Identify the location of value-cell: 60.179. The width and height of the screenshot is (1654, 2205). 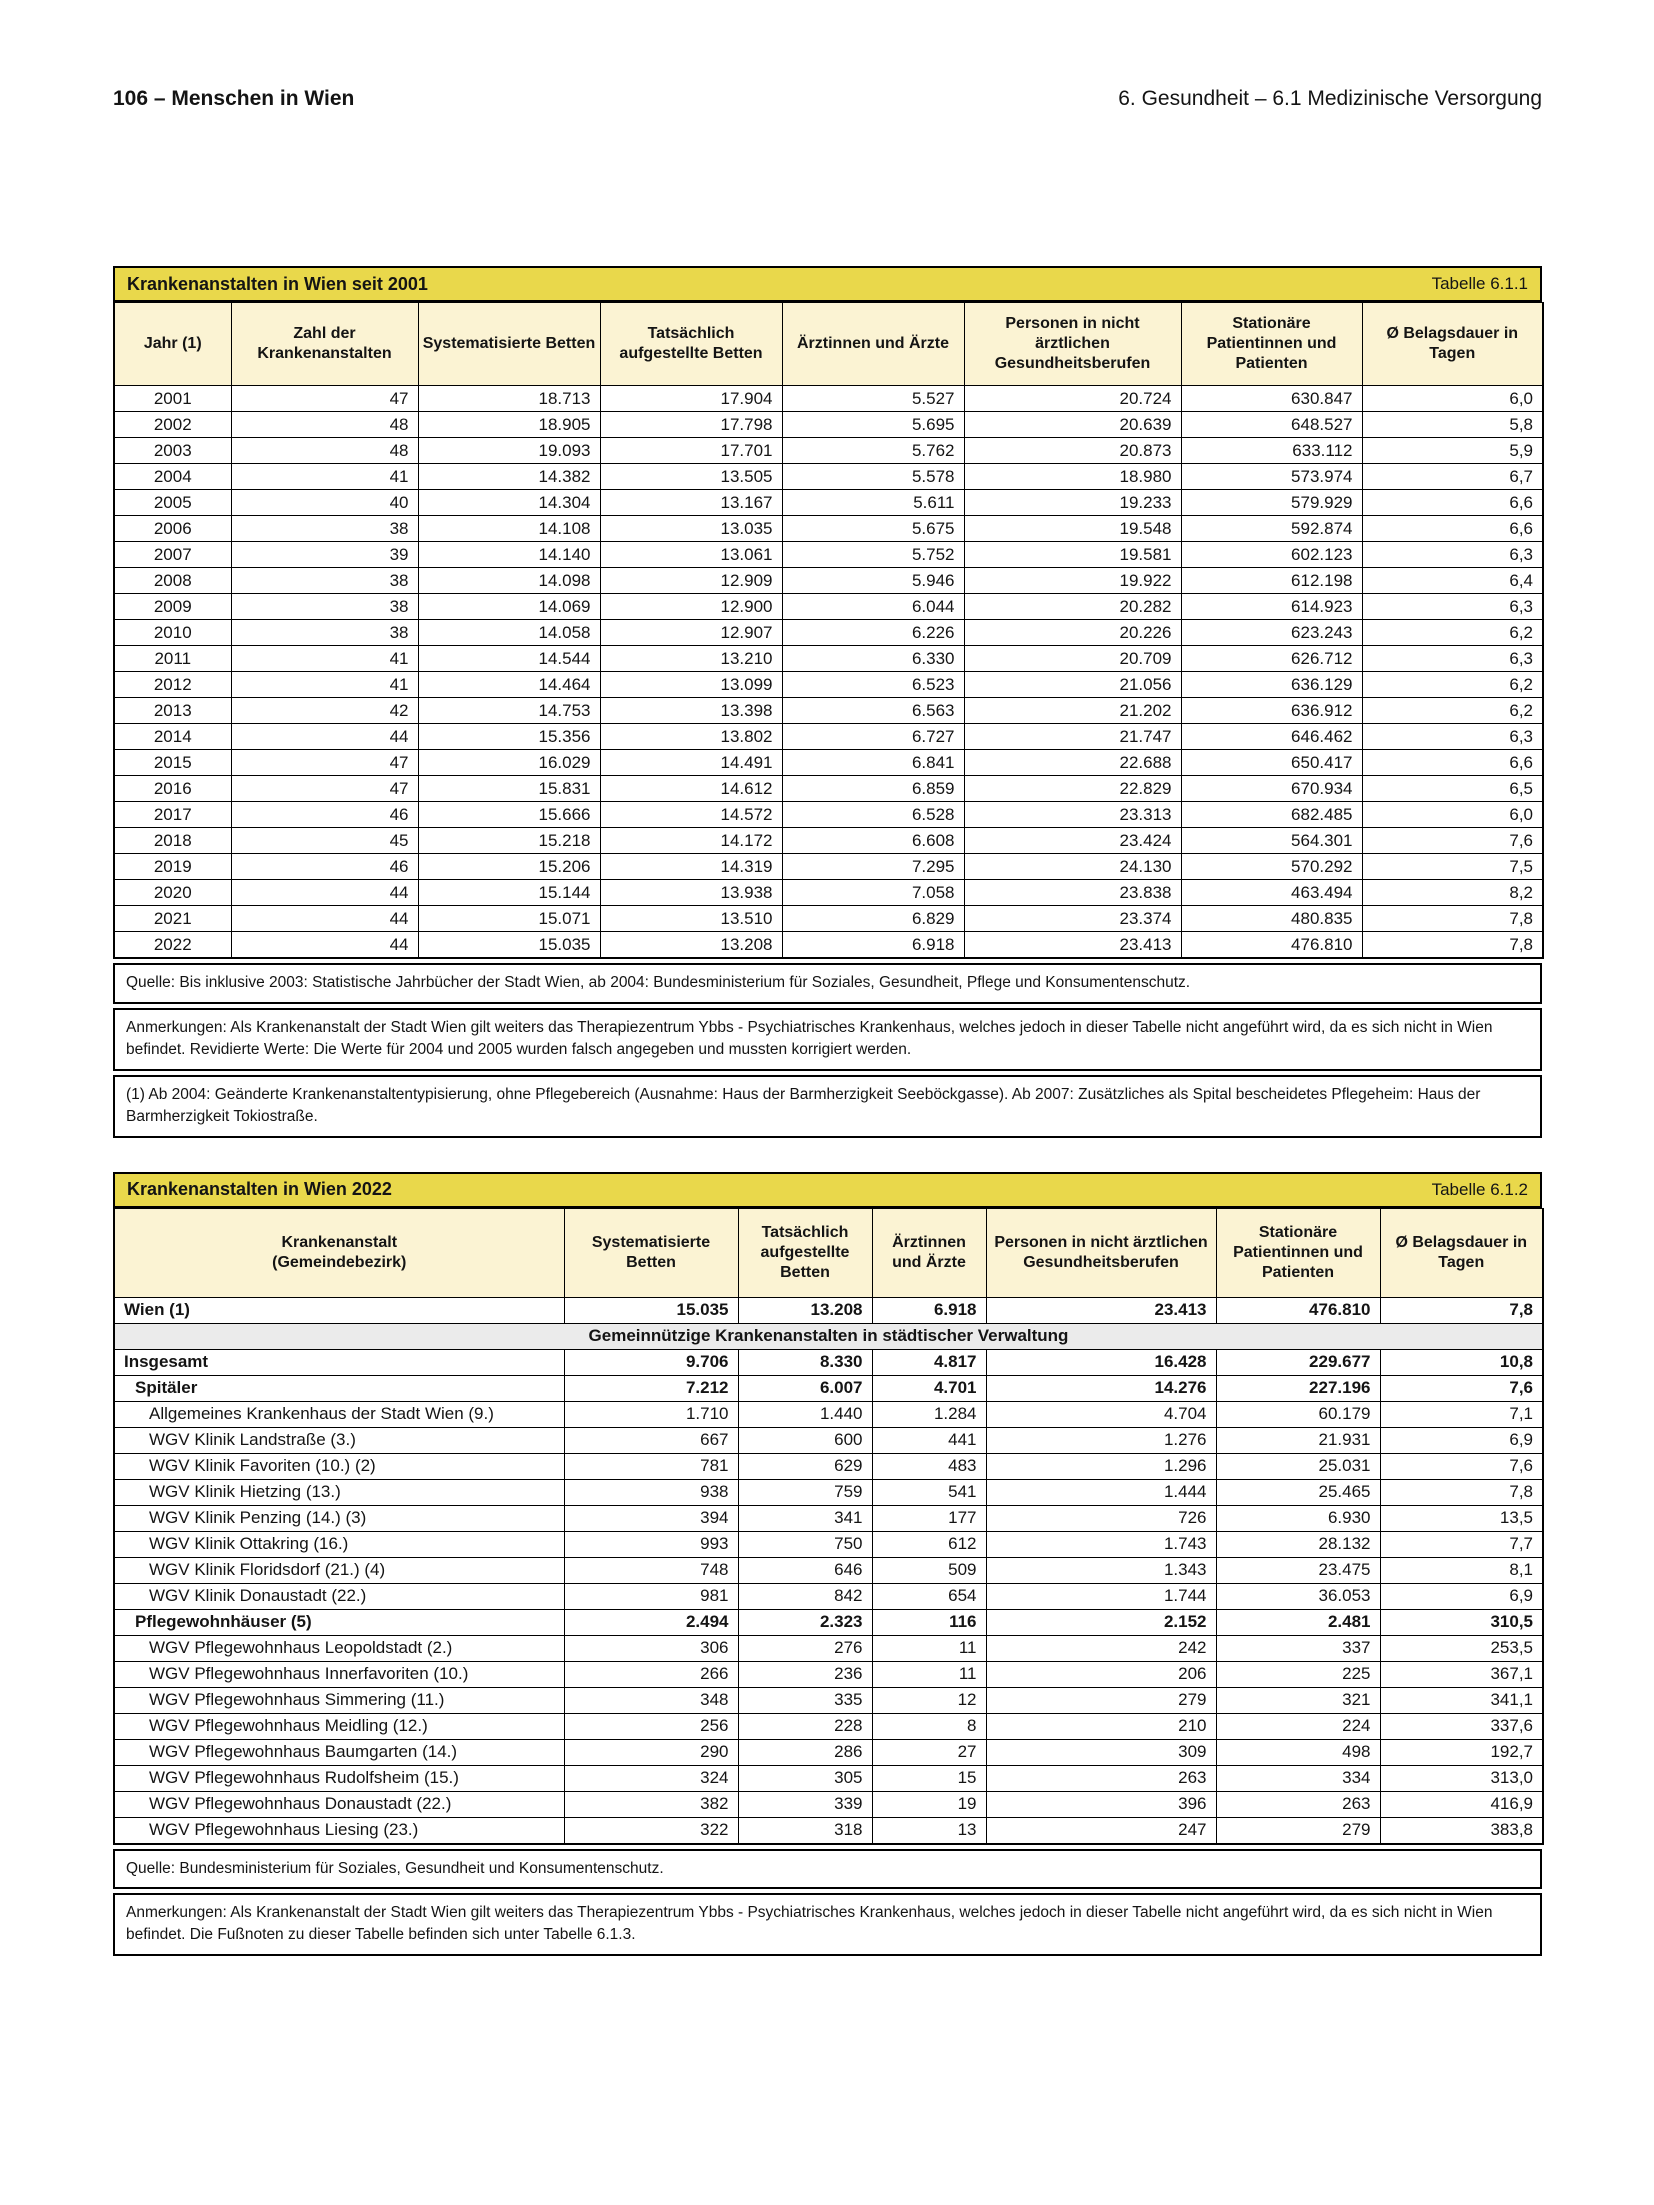
(1298, 1414).